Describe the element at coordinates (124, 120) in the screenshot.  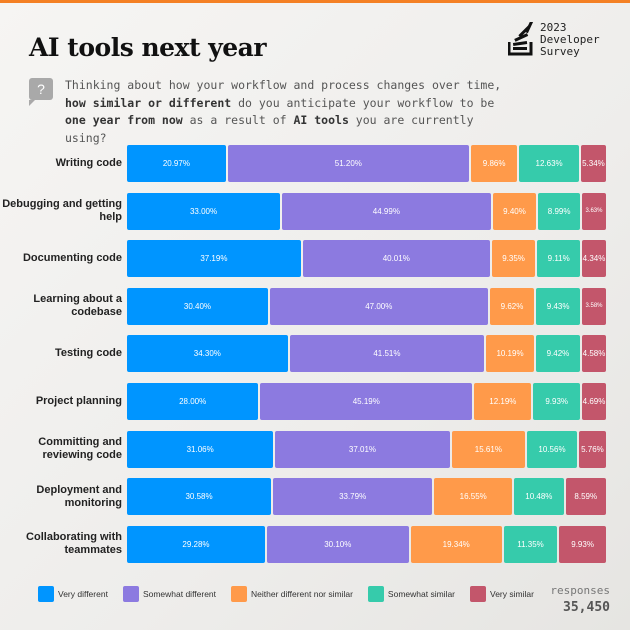
I see `question-segment: one year from now` at that location.